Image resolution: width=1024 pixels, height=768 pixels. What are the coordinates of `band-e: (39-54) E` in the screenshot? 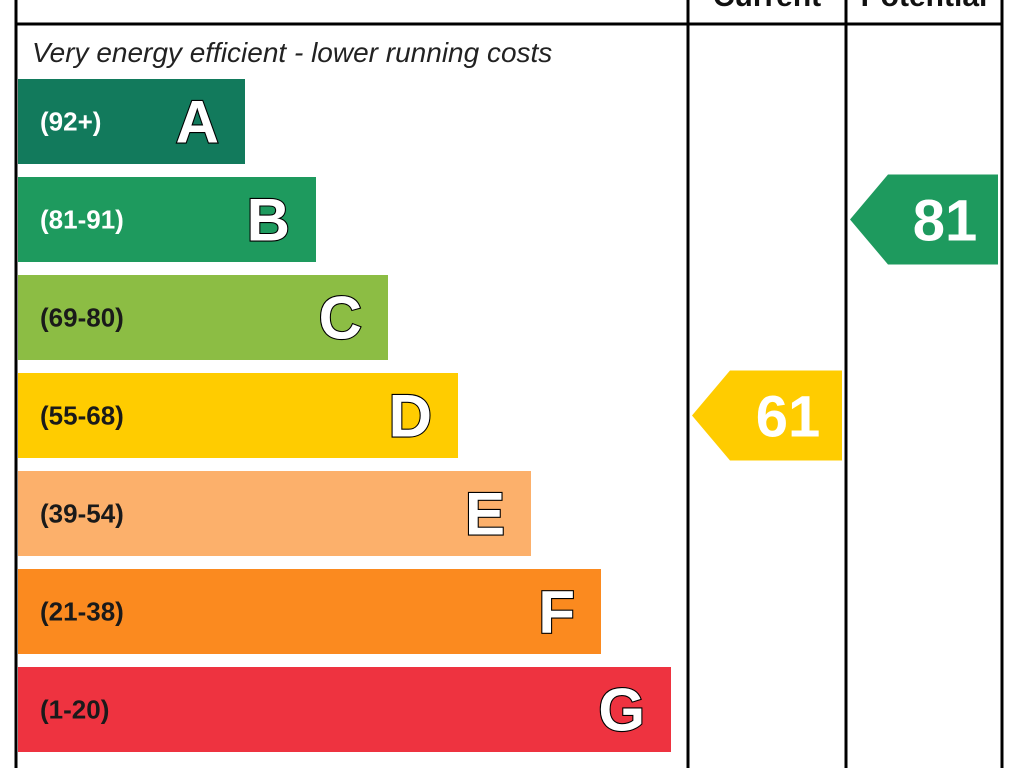 It's located at (274, 513).